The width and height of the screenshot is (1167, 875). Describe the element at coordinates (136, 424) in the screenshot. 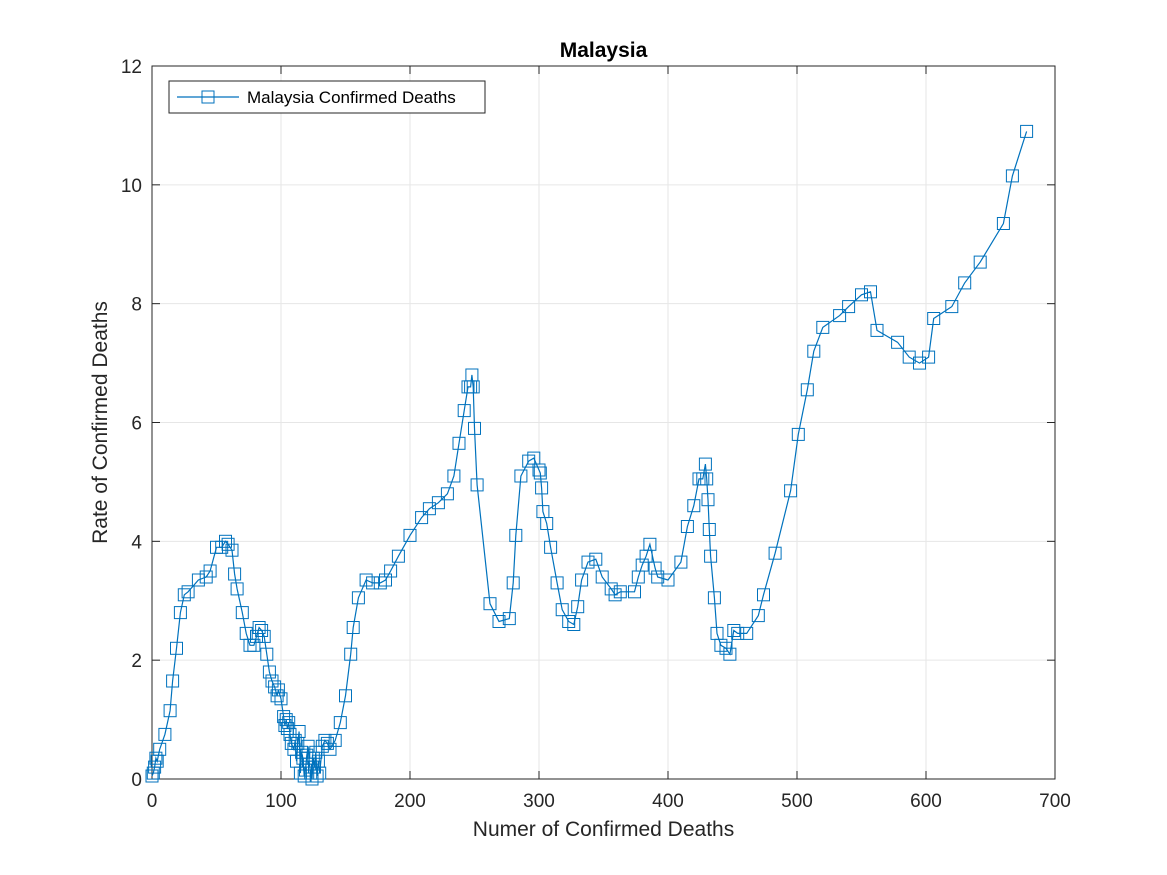

I see `y-tick-label: 6` at that location.